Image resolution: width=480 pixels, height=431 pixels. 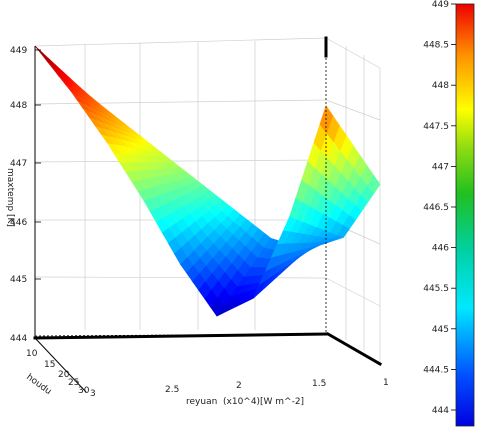 What do you see at coordinates (18, 164) in the screenshot?
I see `z-tick-label: 447` at bounding box center [18, 164].